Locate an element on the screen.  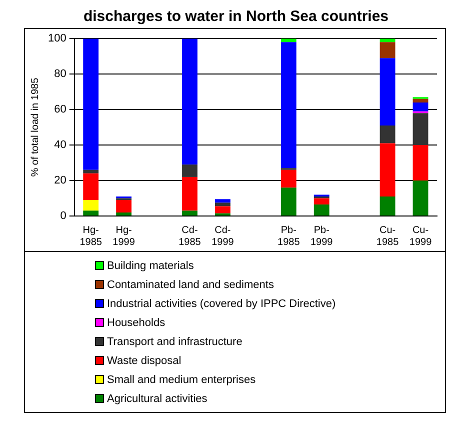
x-tick-label: Hg-1999 is located at coordinates (124, 236).